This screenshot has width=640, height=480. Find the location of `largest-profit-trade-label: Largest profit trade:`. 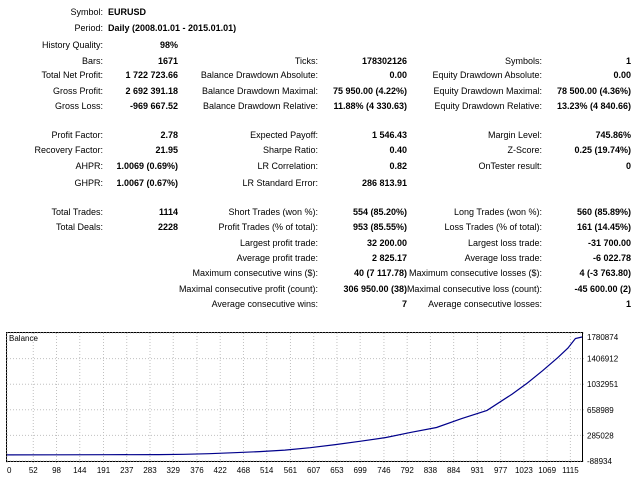

largest-profit-trade-label: Largest profit trade: is located at coordinates (278, 243).